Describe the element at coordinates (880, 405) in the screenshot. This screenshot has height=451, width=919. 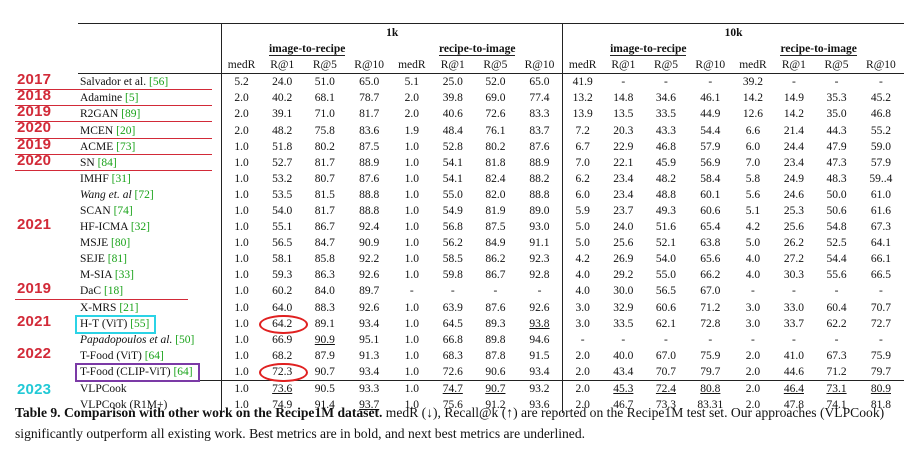
I see `metric-cell: 81.8` at that location.